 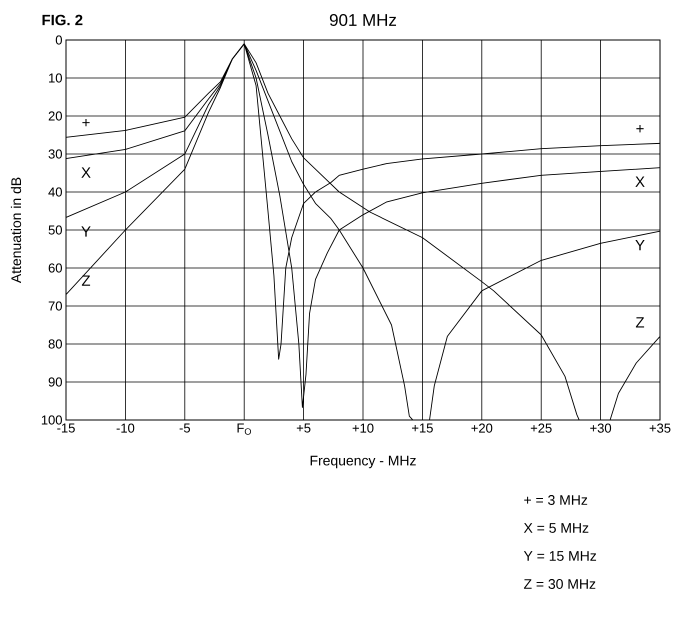 I want to click on text: X = 5 MHz, so click(x=556, y=528).